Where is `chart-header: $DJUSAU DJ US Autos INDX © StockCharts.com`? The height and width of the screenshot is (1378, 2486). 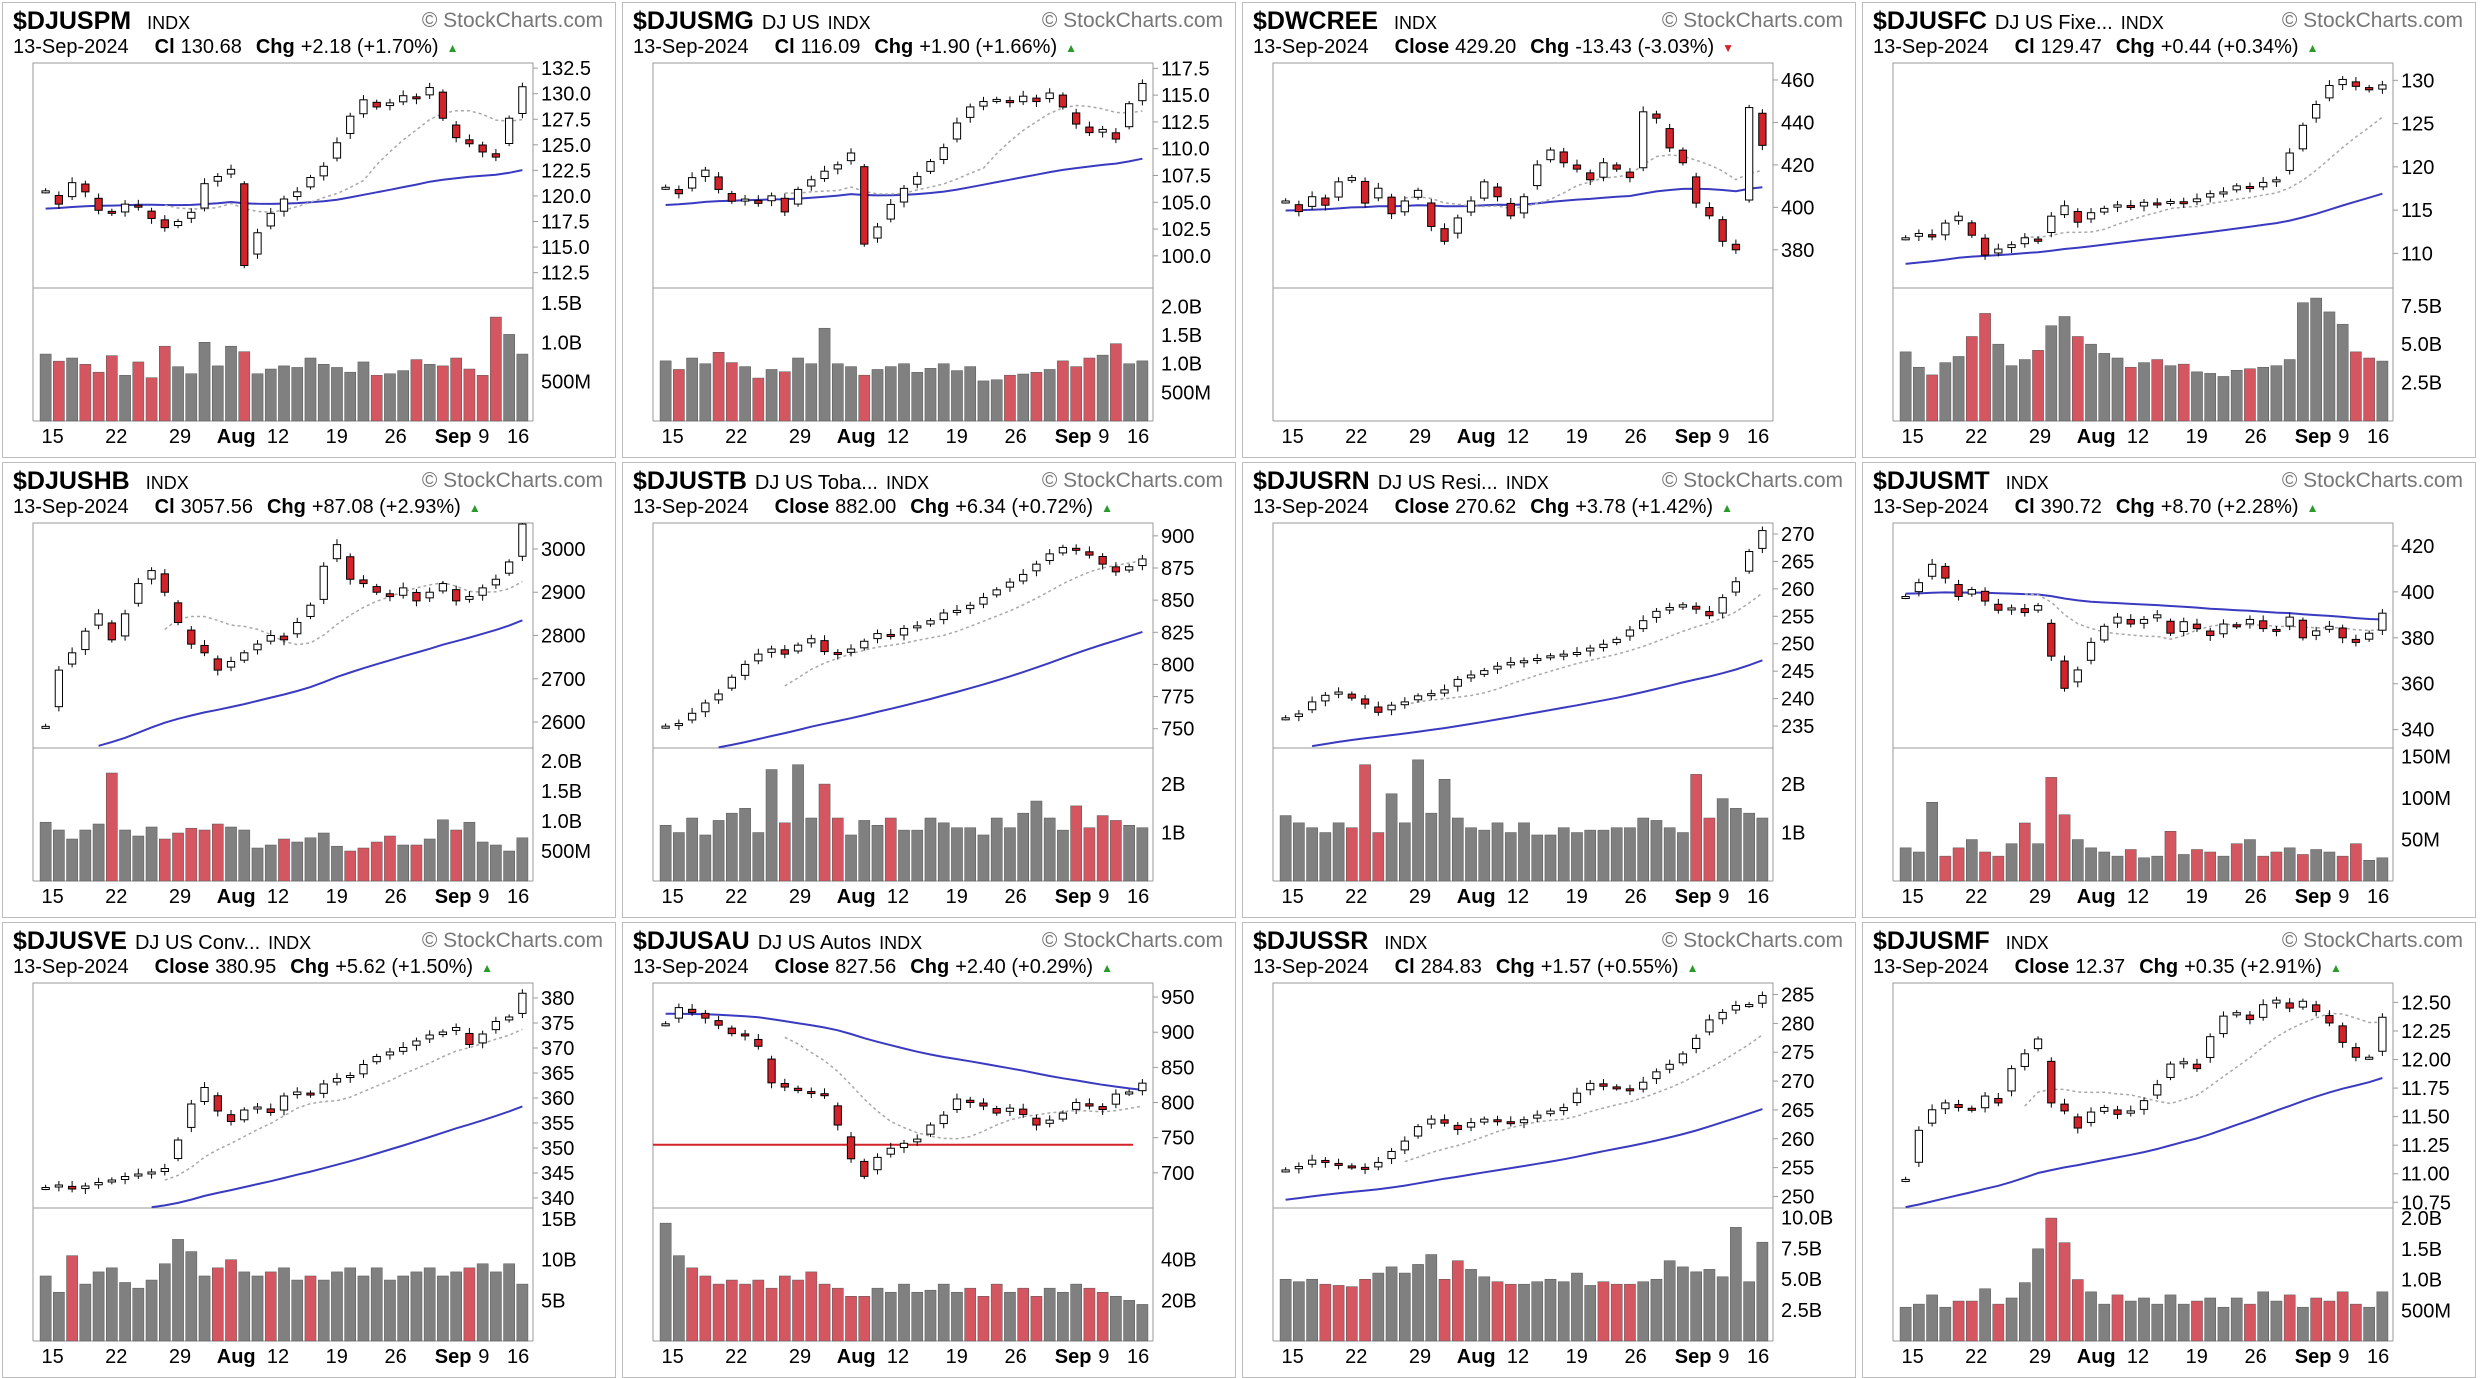 chart-header: $DJUSAU DJ US Autos INDX © StockCharts.com is located at coordinates (929, 941).